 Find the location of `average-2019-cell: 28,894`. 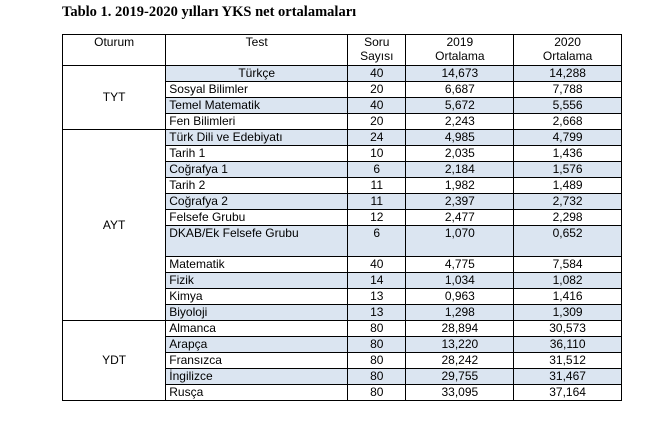

average-2019-cell: 28,894 is located at coordinates (460, 328).